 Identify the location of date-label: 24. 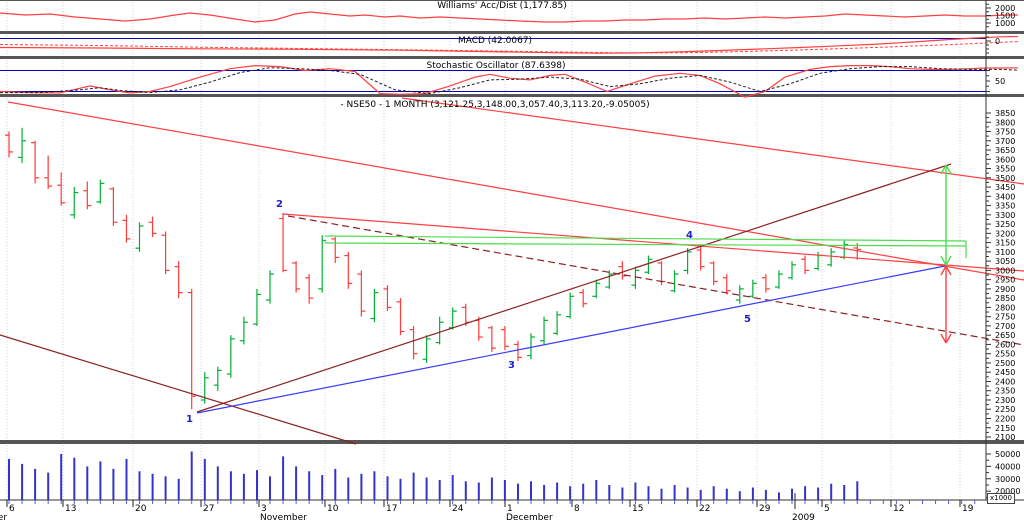
(458, 509).